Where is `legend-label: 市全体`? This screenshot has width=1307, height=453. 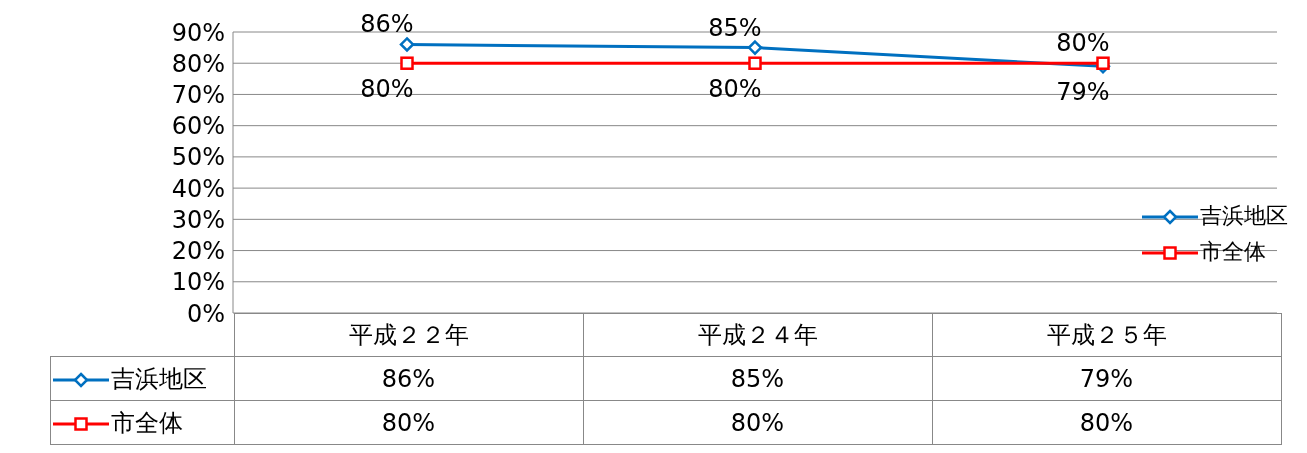 legend-label: 市全体 is located at coordinates (1233, 251).